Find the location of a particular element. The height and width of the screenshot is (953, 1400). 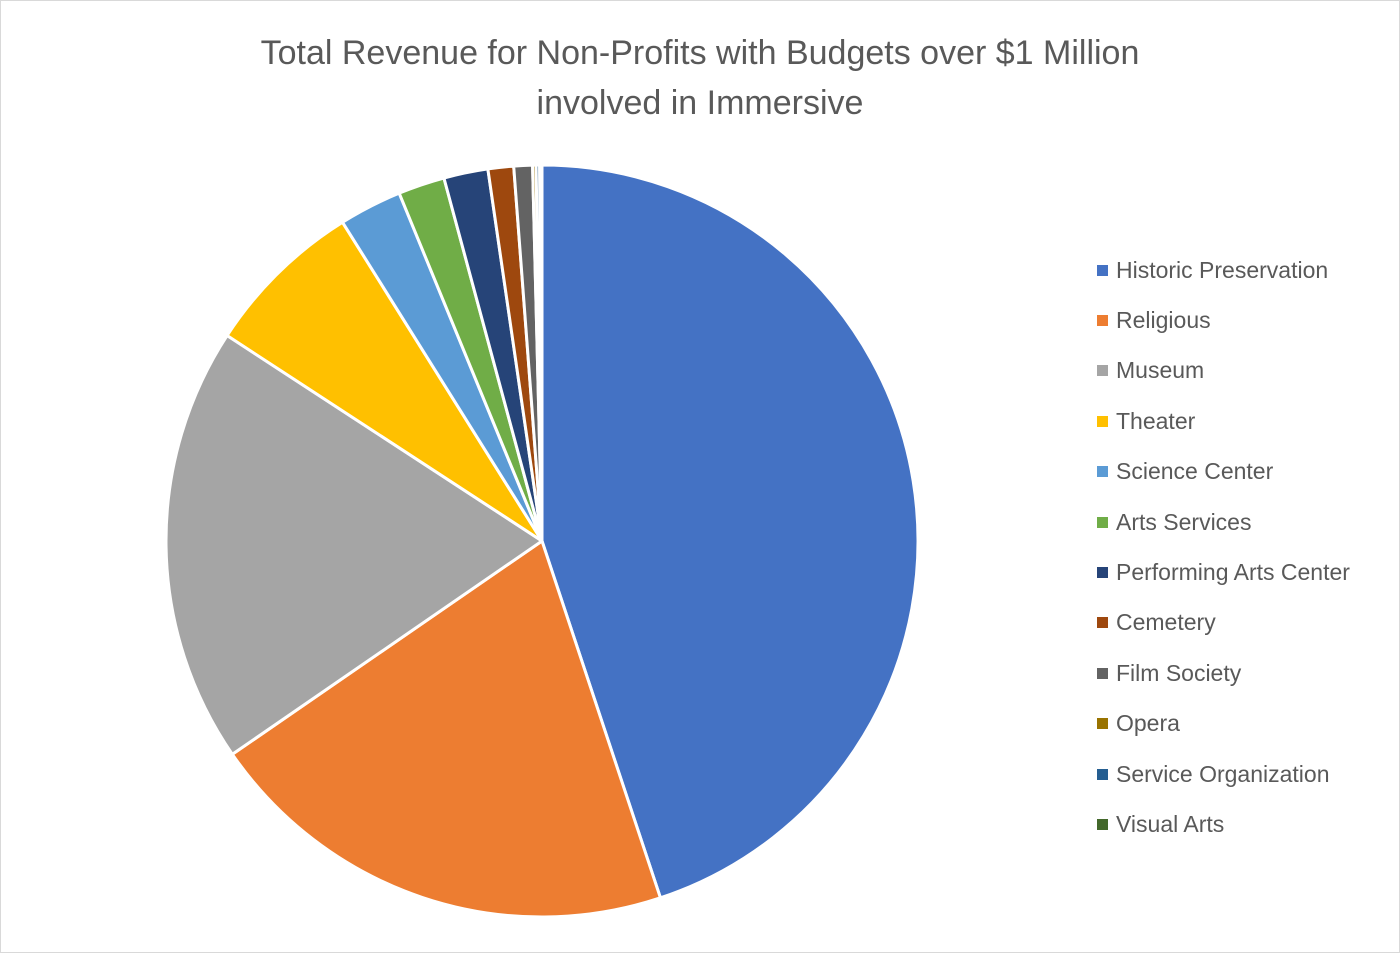

legend-label: Film Society is located at coordinates (1179, 672).